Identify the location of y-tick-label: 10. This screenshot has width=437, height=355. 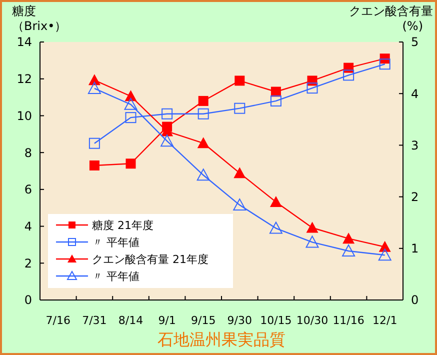
(24, 115).